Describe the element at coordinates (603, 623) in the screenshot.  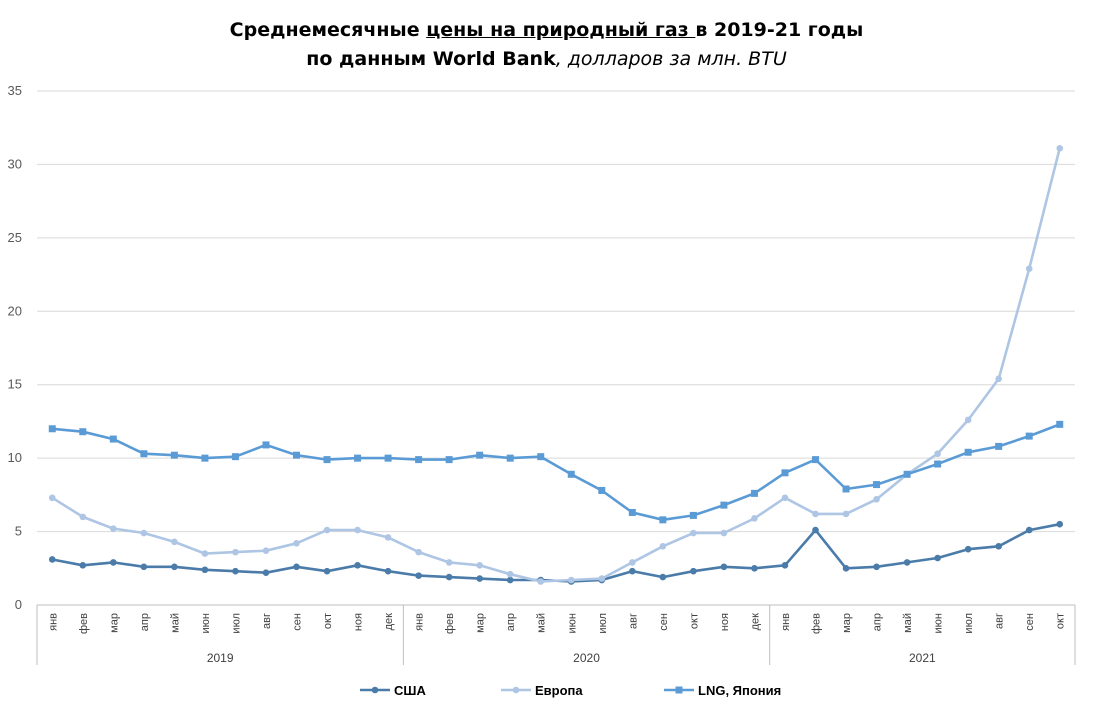
I see `x-tick-label: июл` at that location.